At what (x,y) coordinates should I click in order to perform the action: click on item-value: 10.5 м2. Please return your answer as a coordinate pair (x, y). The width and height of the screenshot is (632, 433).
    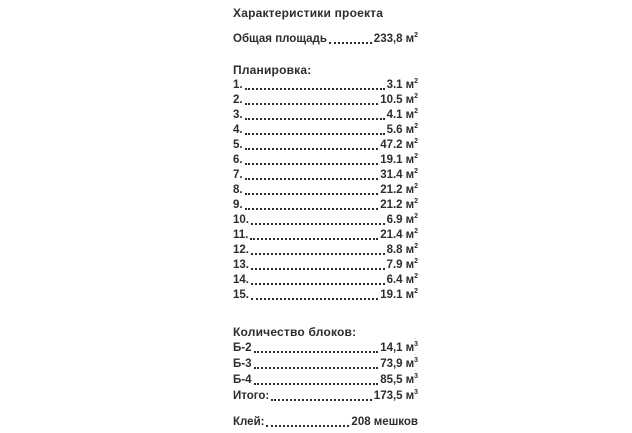
    Looking at the image, I should click on (399, 99).